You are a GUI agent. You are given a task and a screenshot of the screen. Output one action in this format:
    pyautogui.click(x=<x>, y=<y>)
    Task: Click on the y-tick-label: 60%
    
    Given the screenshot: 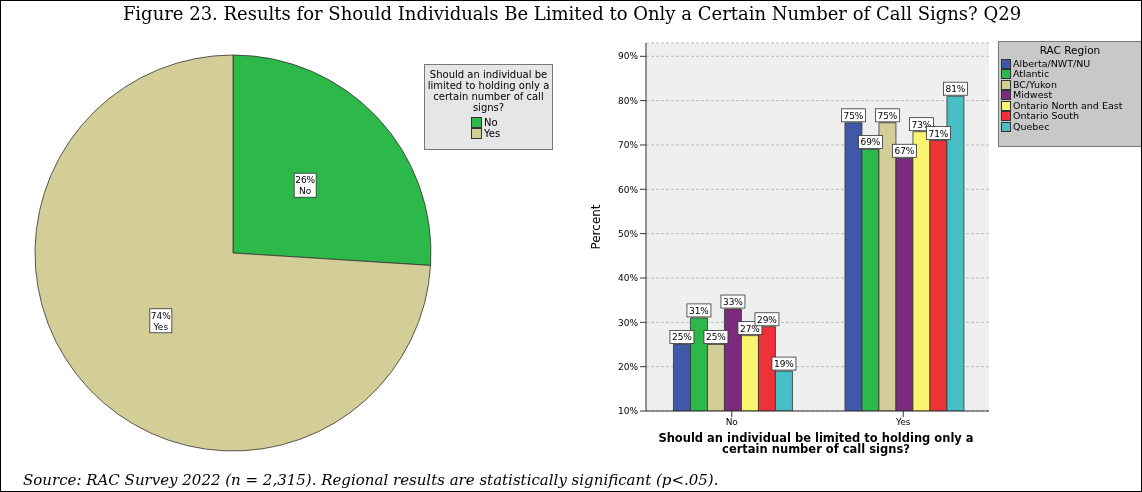 What is the action you would take?
    pyautogui.click(x=628, y=189)
    